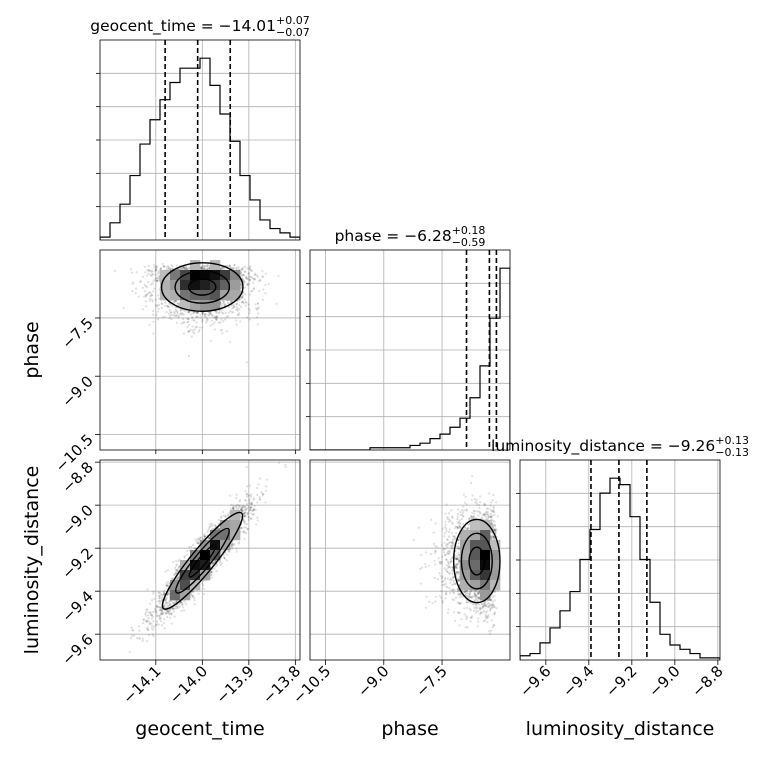 The width and height of the screenshot is (760, 760). What do you see at coordinates (200, 560) in the screenshot?
I see `scatter-content-geocent_time-luminosity_distance` at bounding box center [200, 560].